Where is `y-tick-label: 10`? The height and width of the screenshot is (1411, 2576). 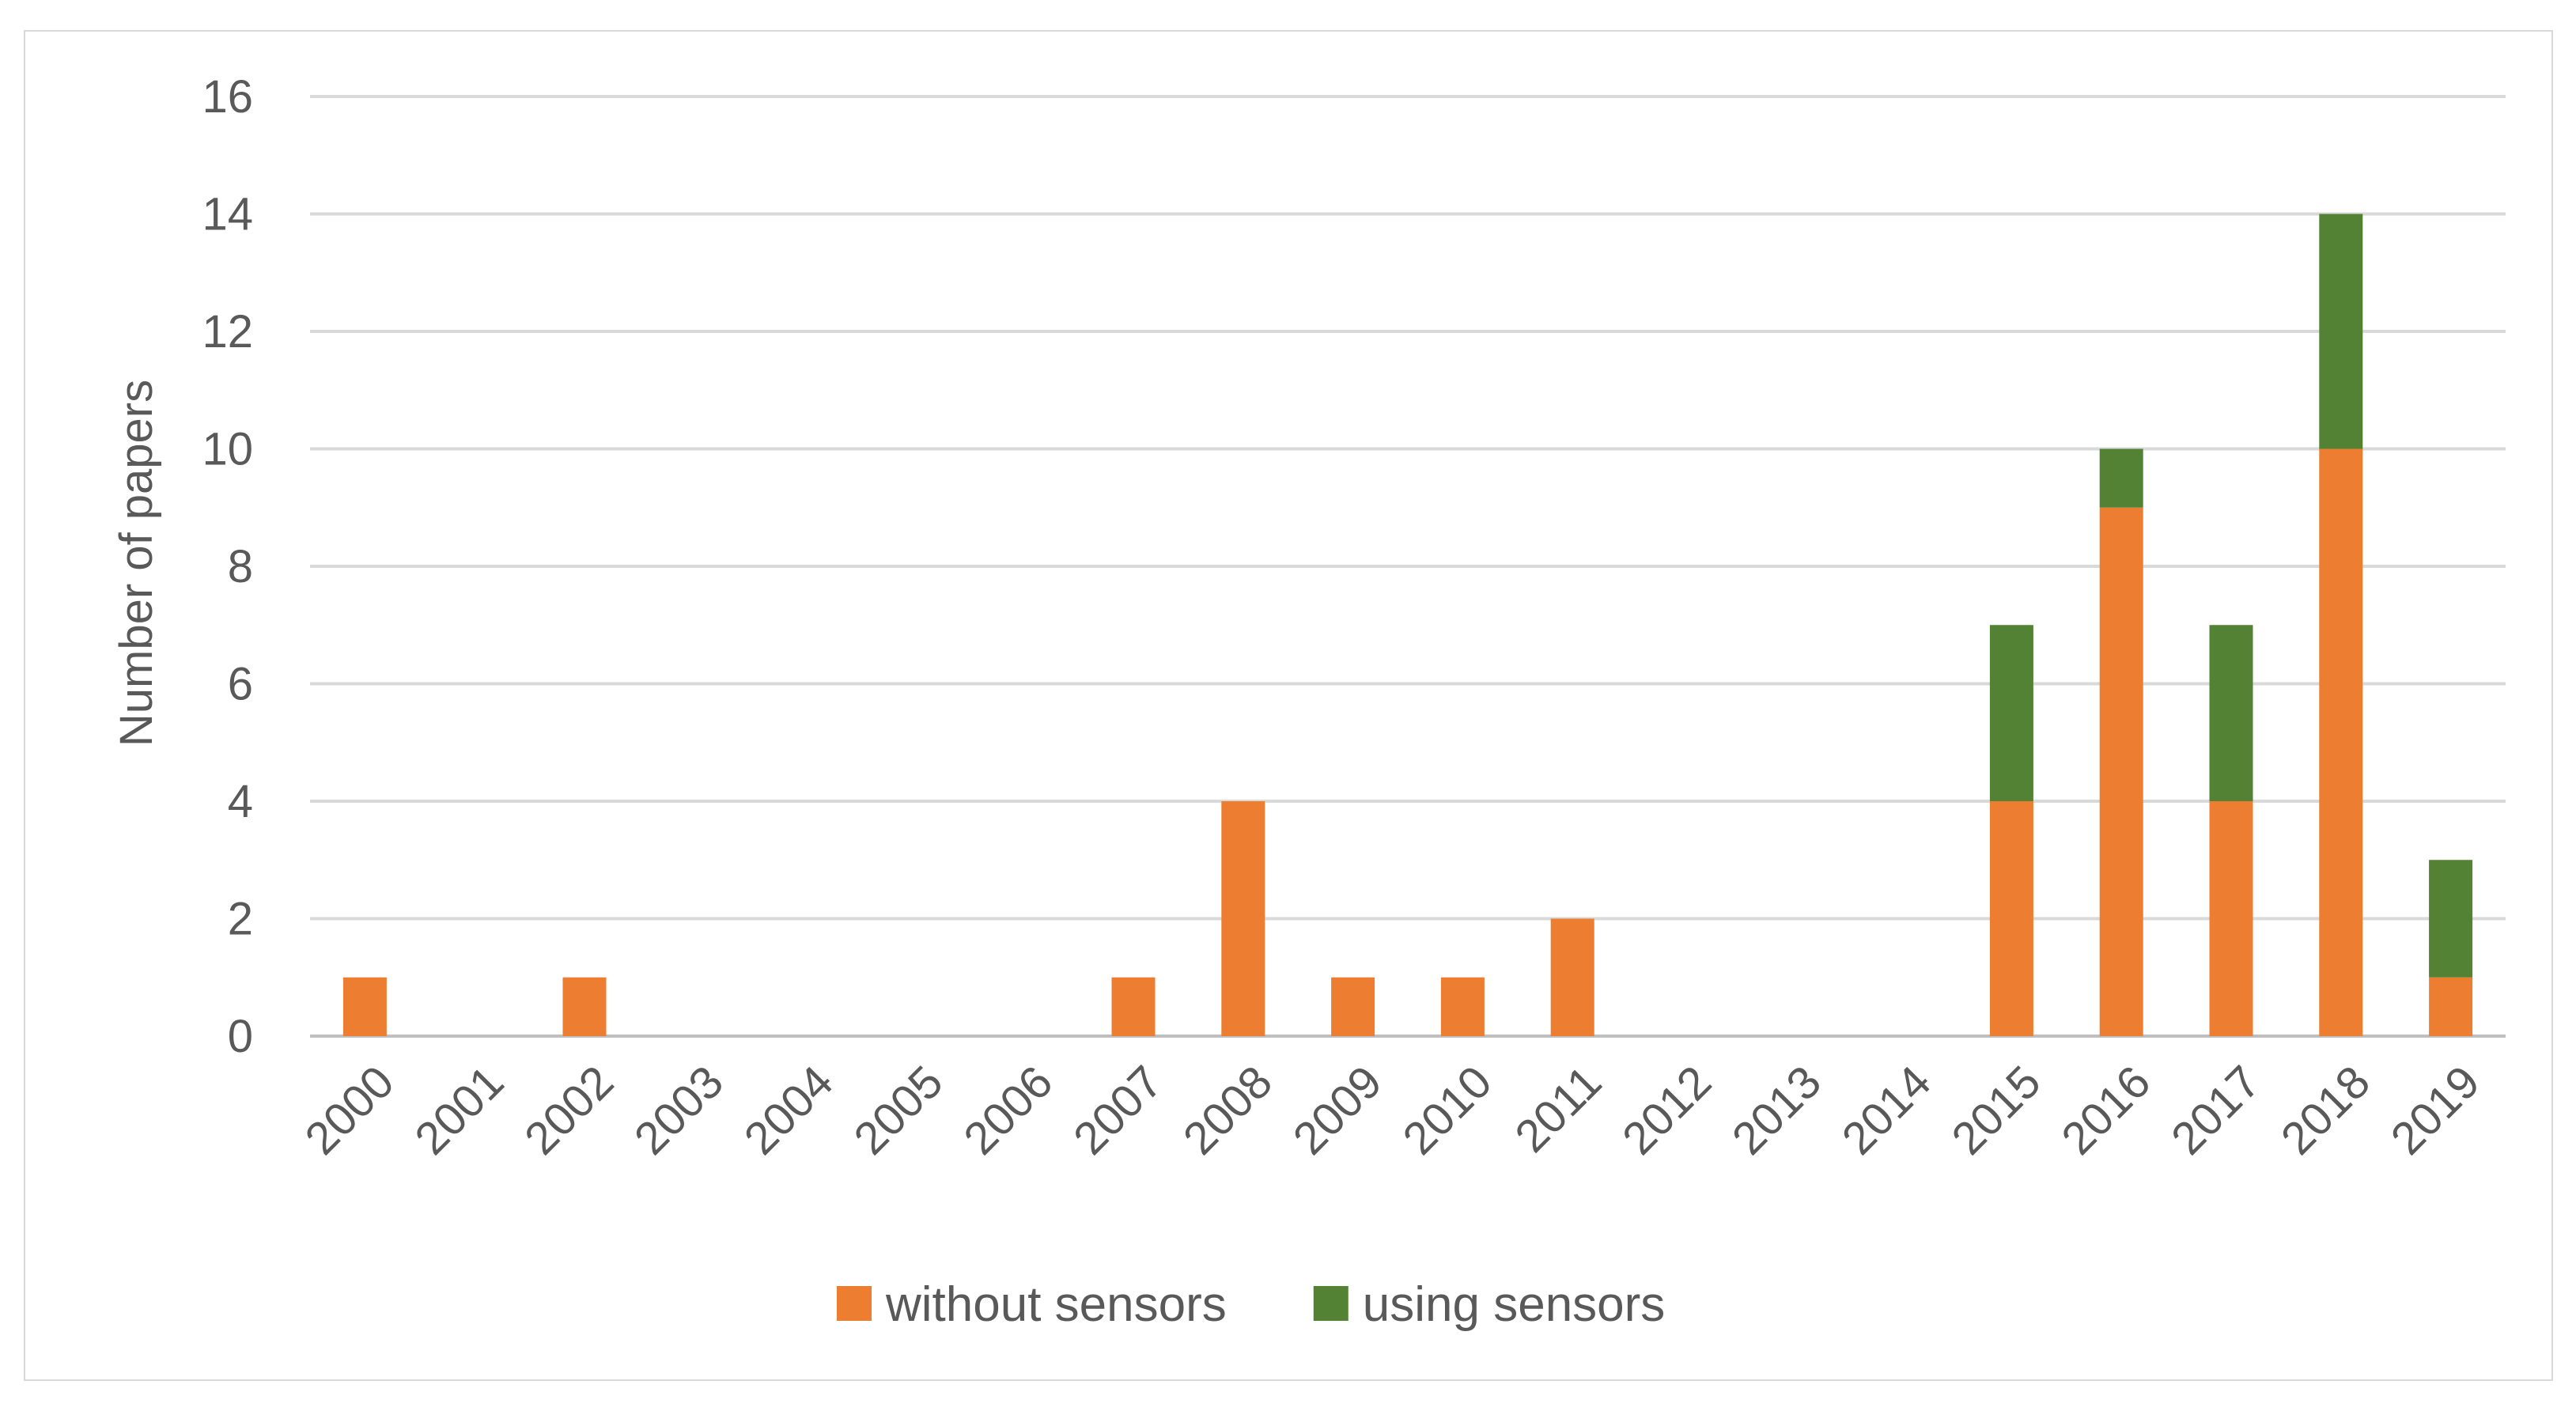
y-tick-label: 10 is located at coordinates (228, 449).